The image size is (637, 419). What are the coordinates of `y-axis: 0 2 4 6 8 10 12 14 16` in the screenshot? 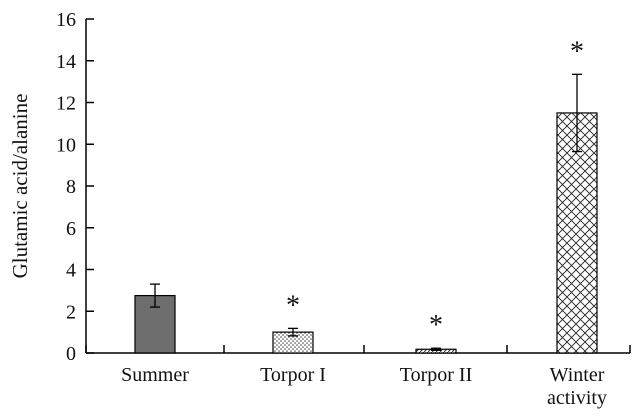 It's located at (75, 187).